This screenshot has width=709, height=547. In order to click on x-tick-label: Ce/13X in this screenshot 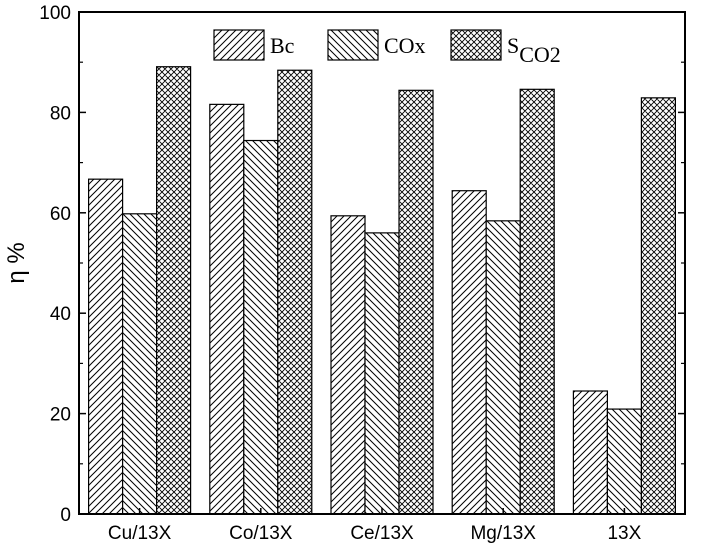, I will do `click(382, 533)`.